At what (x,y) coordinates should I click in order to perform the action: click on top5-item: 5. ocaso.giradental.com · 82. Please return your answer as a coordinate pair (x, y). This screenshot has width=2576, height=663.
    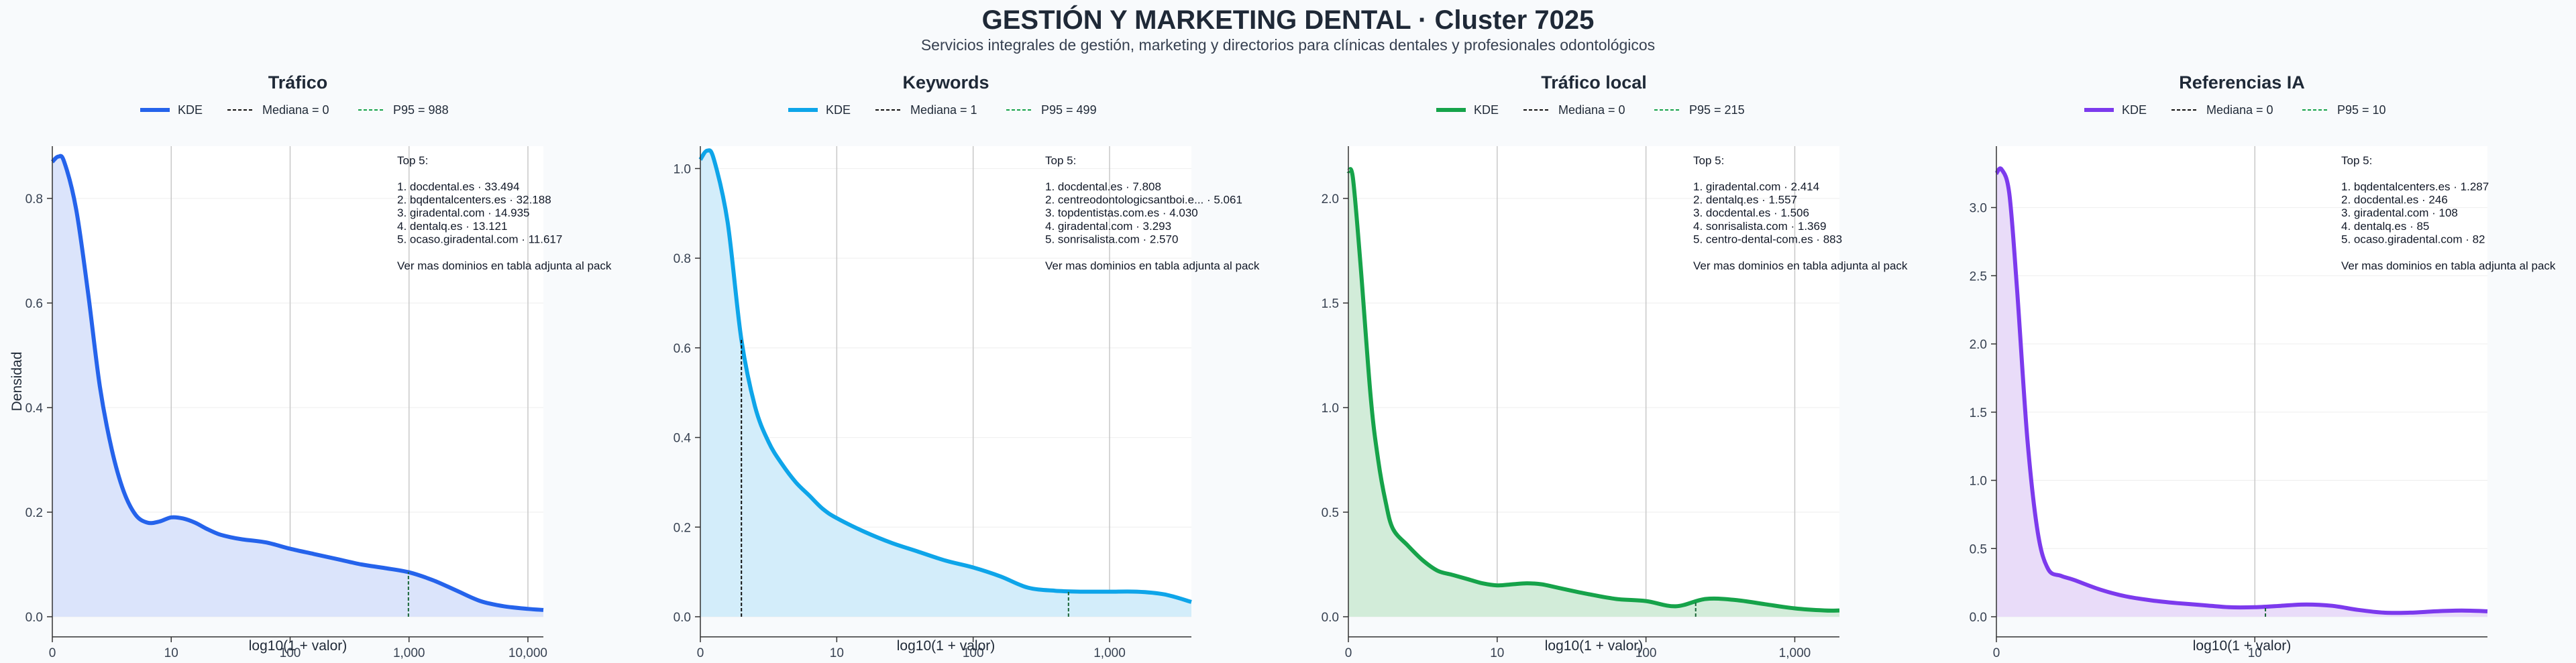
    Looking at the image, I should click on (2413, 239).